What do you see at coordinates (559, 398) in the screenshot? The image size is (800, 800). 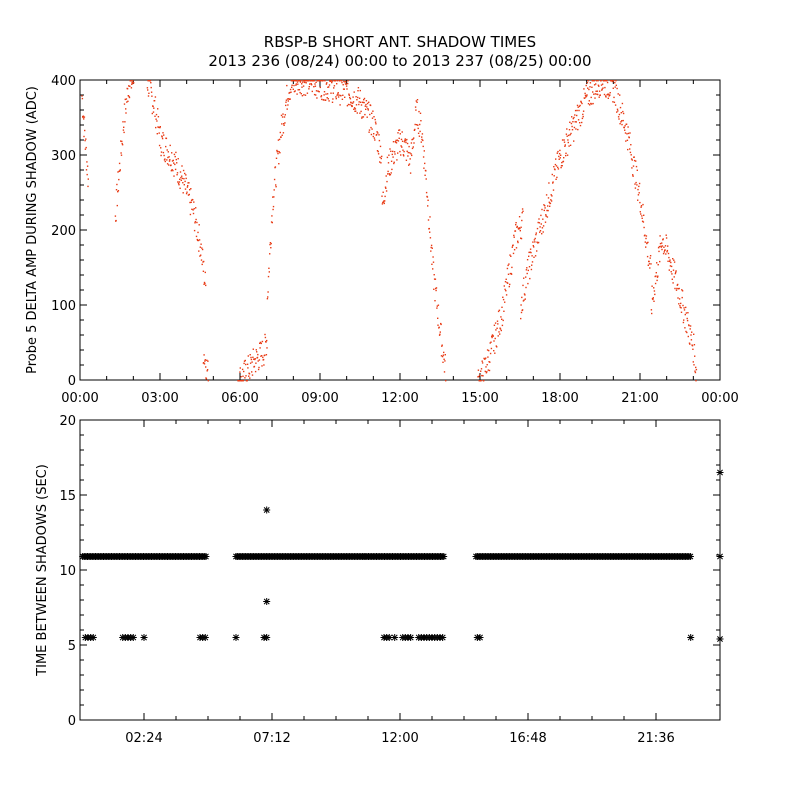 I see `x-tick-label: 18:00` at bounding box center [559, 398].